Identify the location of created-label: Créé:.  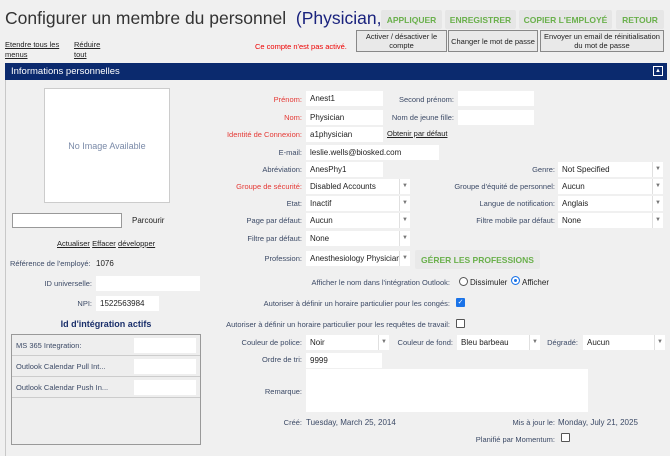
(292, 422).